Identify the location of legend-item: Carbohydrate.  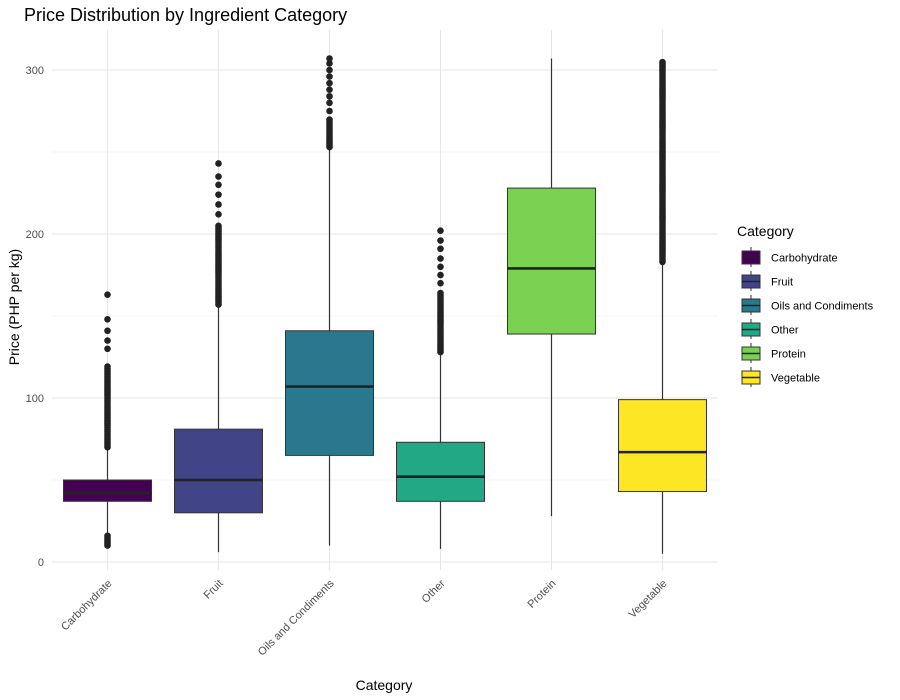
(789, 257).